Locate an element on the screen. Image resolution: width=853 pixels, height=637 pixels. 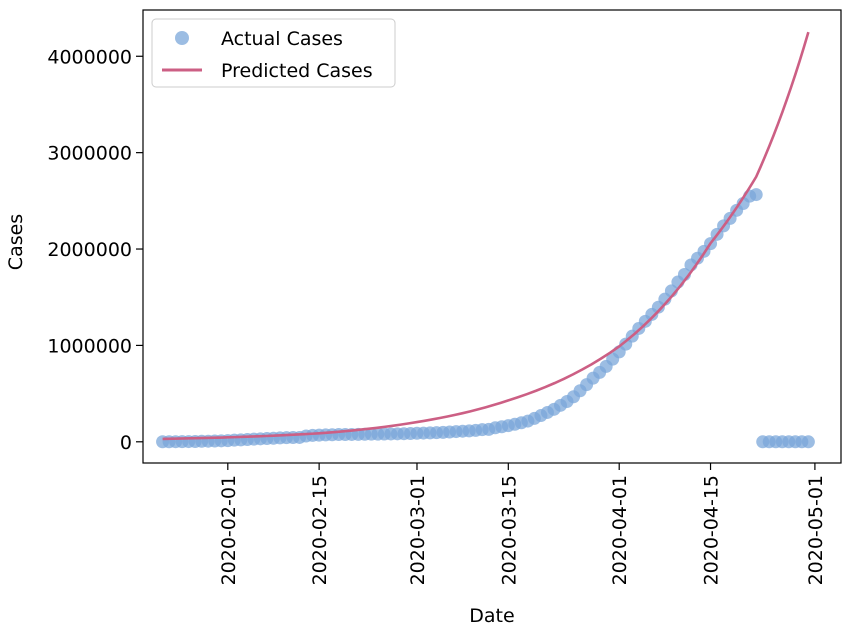
x-tick-label: 2020-03-01 is located at coordinates (418, 530).